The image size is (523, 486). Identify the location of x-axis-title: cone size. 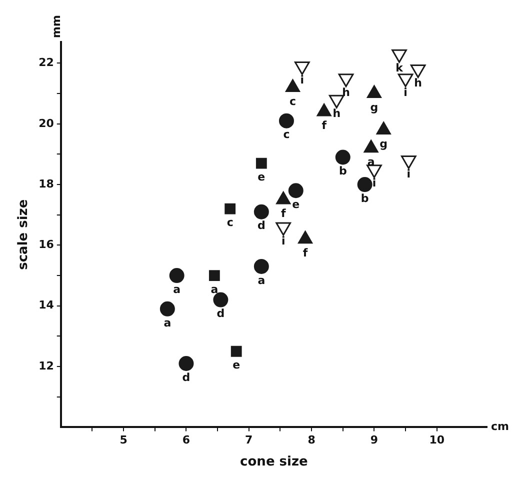
(274, 462).